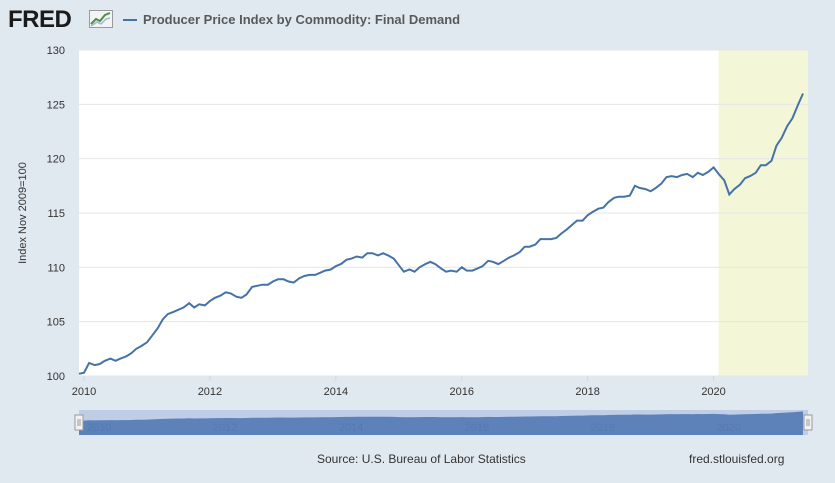 Image resolution: width=835 pixels, height=483 pixels. What do you see at coordinates (441, 423) in the screenshot?
I see `navigator-series-area` at bounding box center [441, 423].